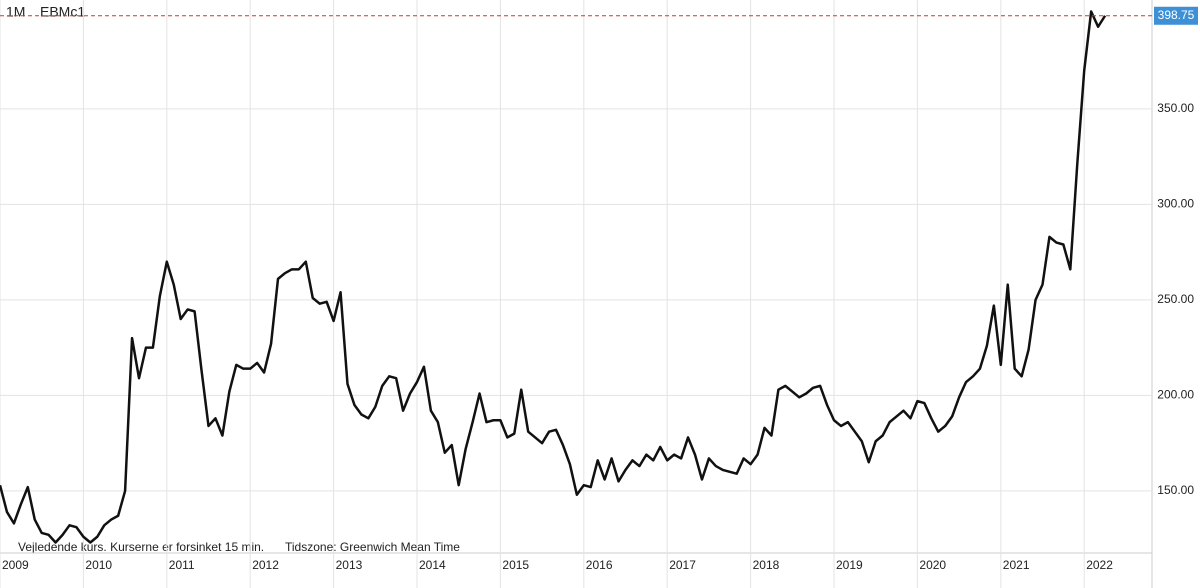 This screenshot has width=1200, height=588. I want to click on x-tick-label: 2010, so click(98, 565).